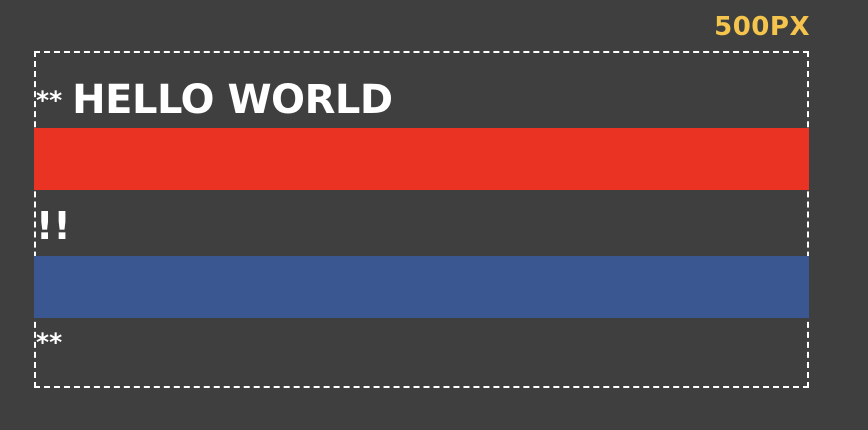 This screenshot has width=868, height=430. What do you see at coordinates (49, 100) in the screenshot?
I see `marker-top: **` at bounding box center [49, 100].